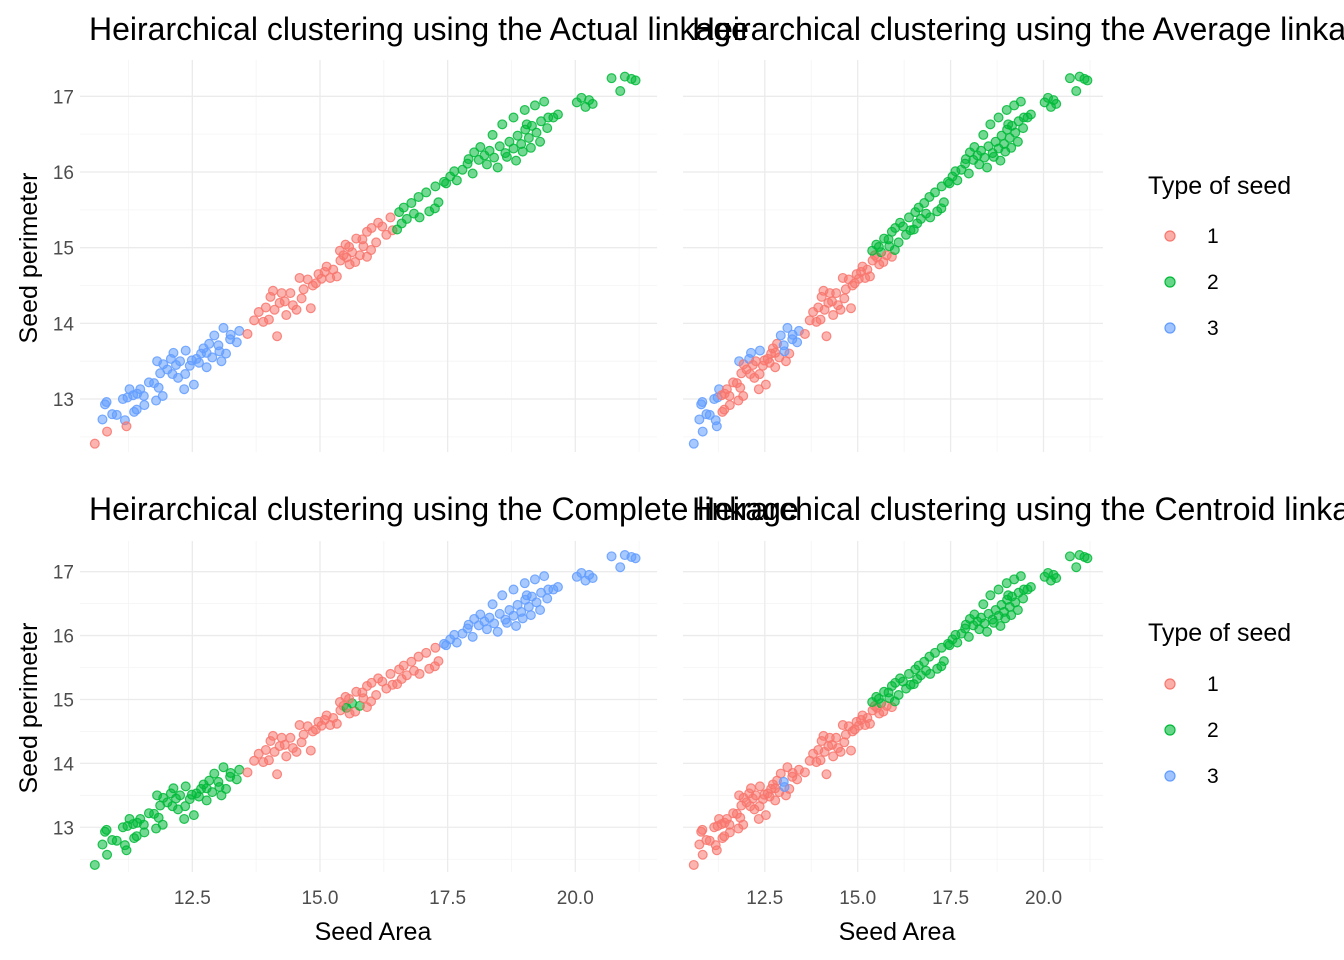 The width and height of the screenshot is (1344, 960). I want to click on panel-4-x-axis-title: Seed Area, so click(897, 932).